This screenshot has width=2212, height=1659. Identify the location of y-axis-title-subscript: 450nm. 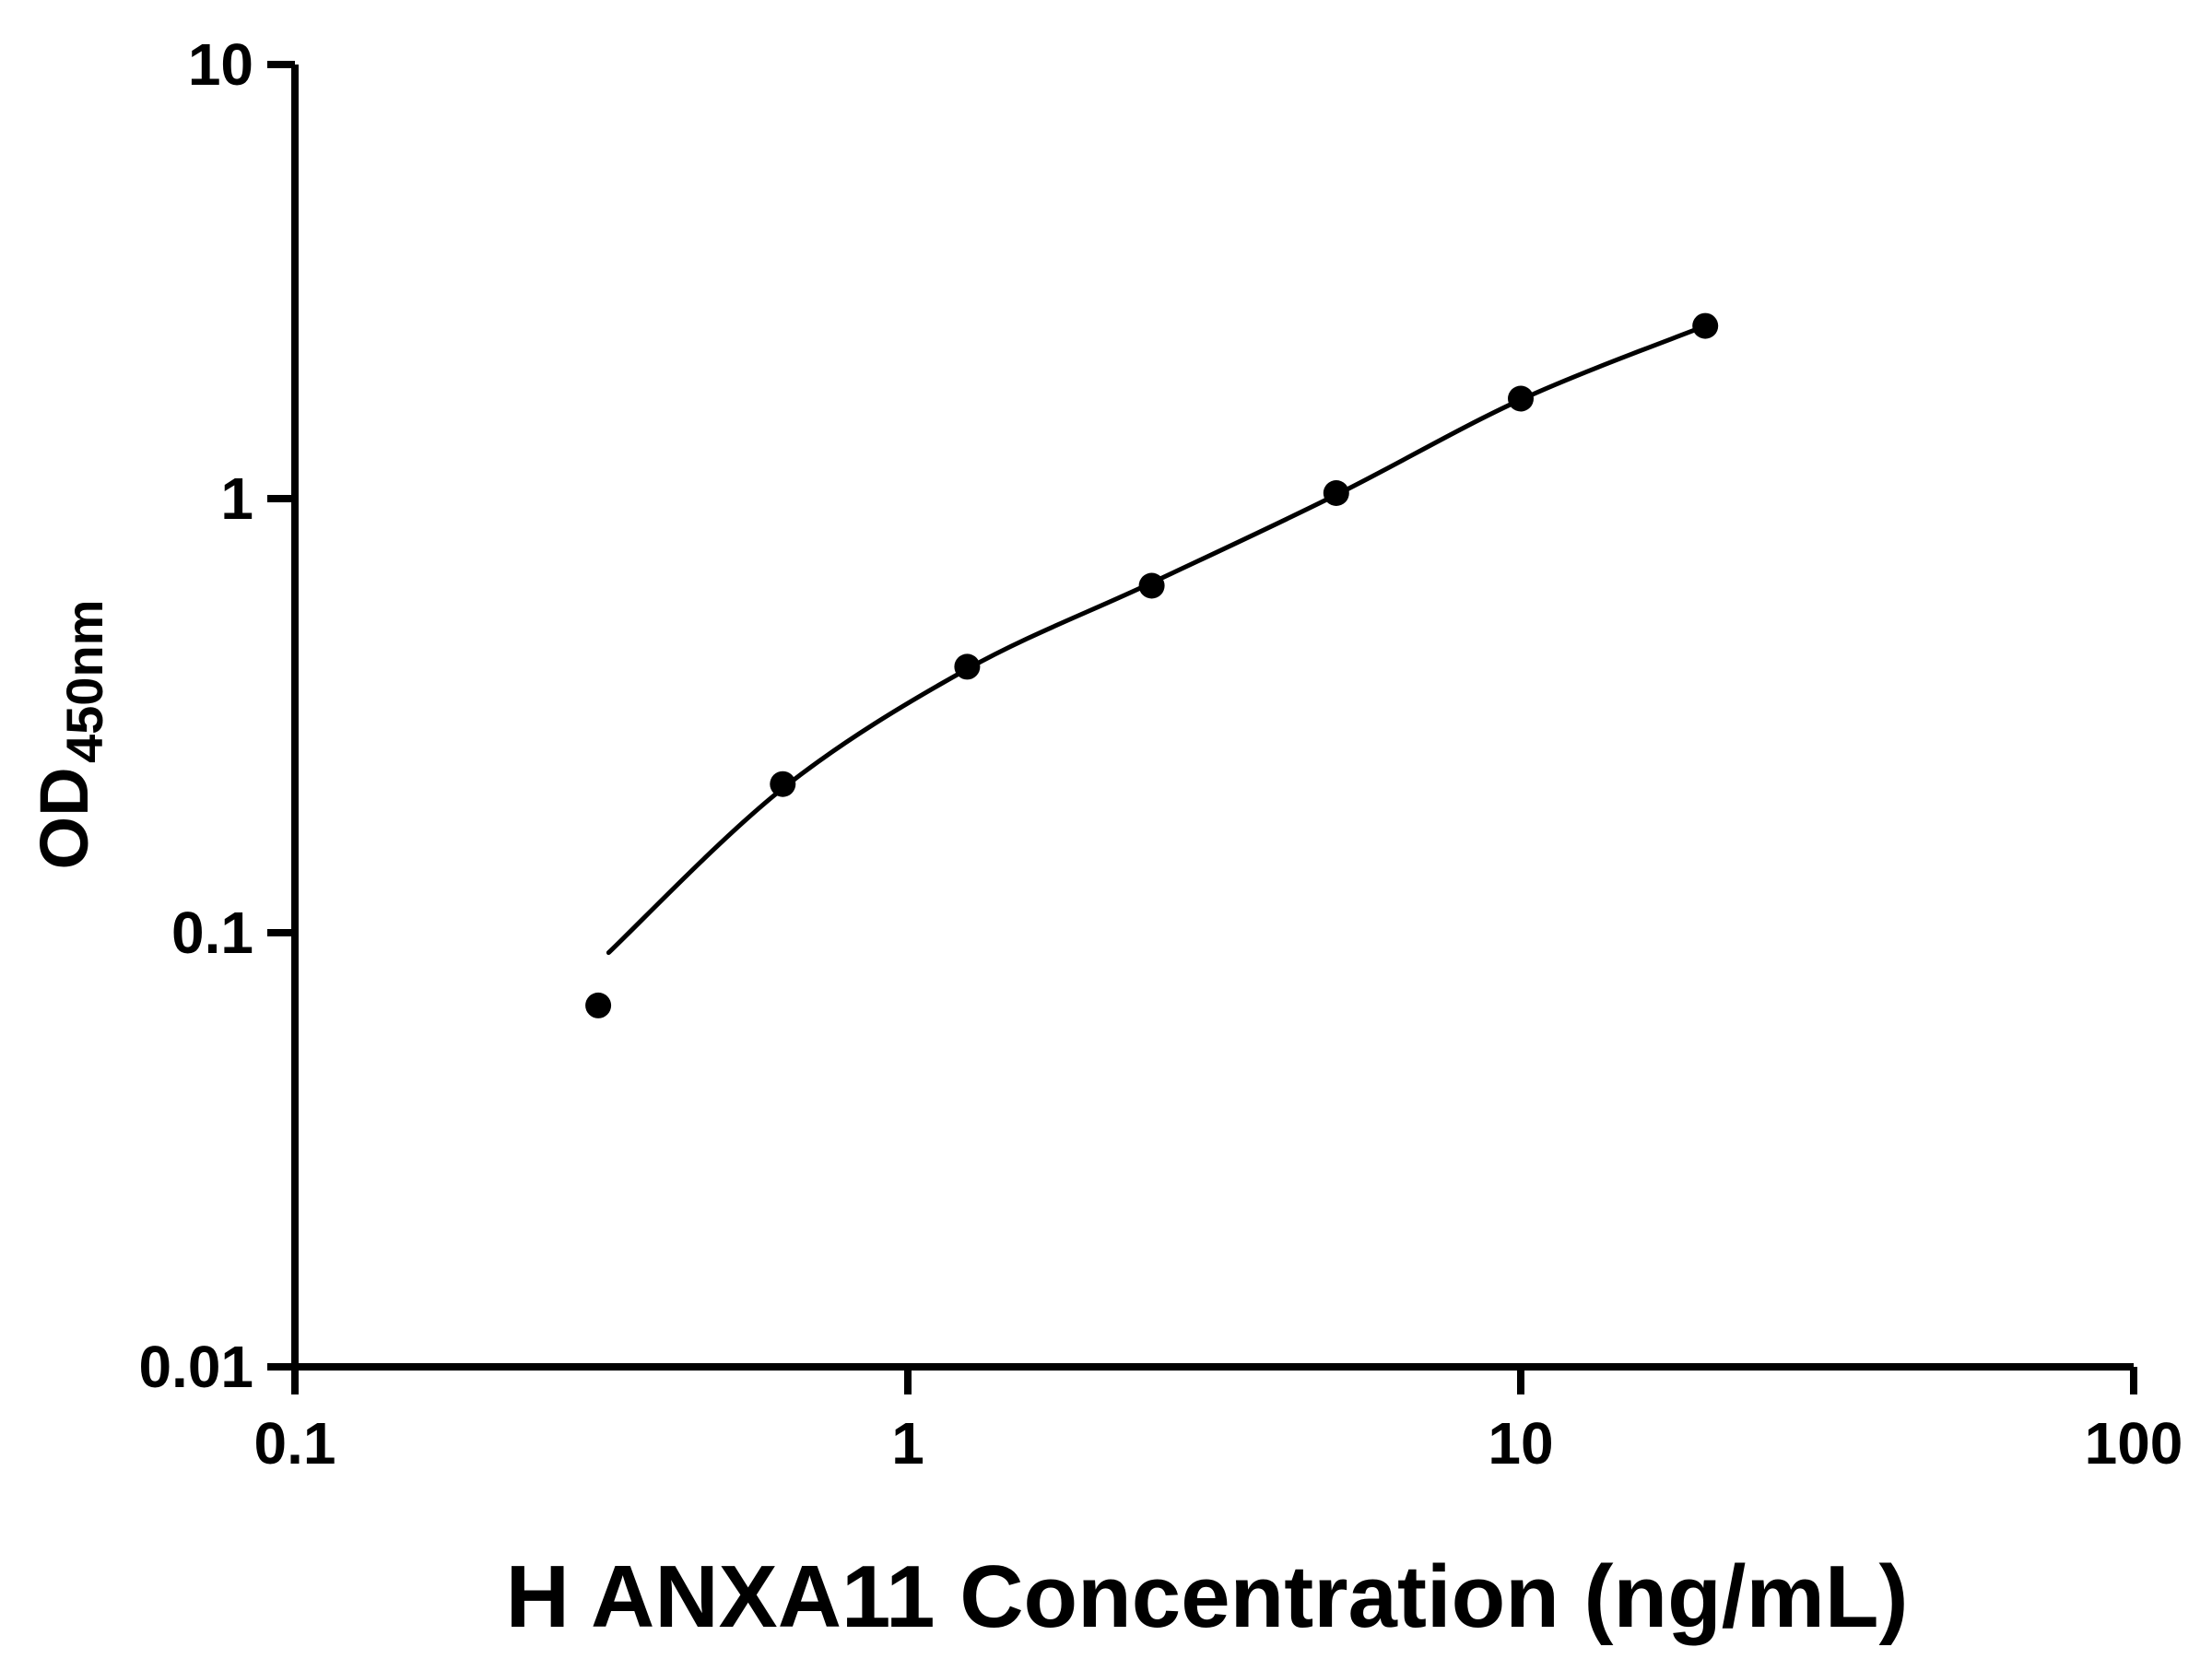
(84, 681).